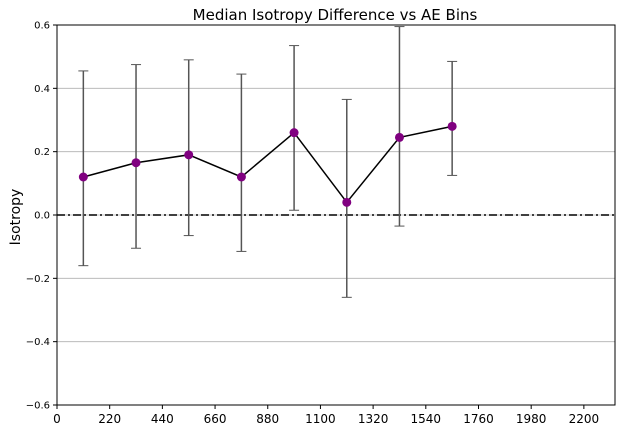 This screenshot has height=432, width=621. I want to click on x-axis-ticks: 0 220 440 660 880 1100 1320 1540 1760 1980 2200, so click(326, 415).